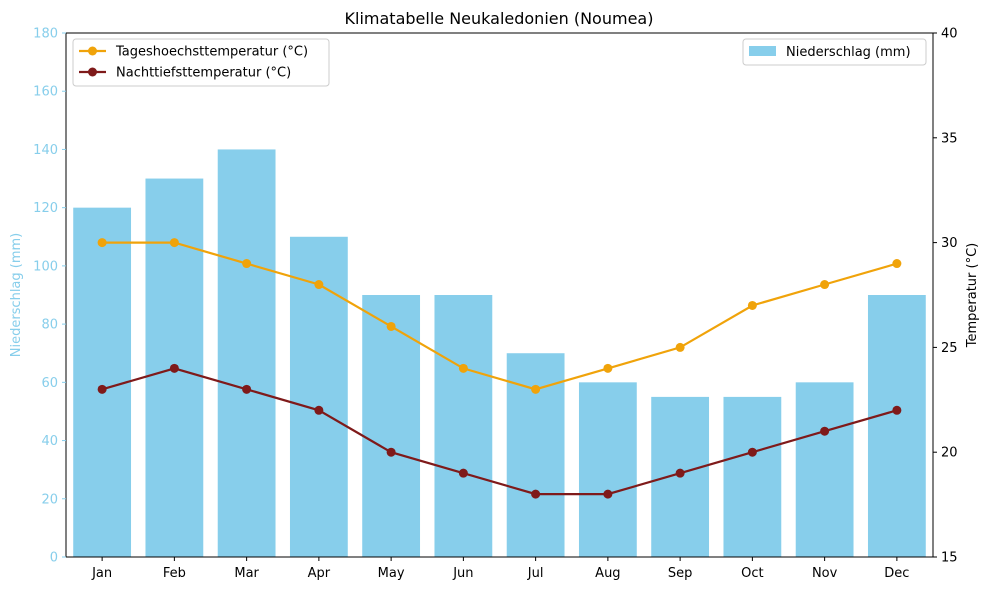  What do you see at coordinates (319, 285) in the screenshot?
I see `point-series-0-apr` at bounding box center [319, 285].